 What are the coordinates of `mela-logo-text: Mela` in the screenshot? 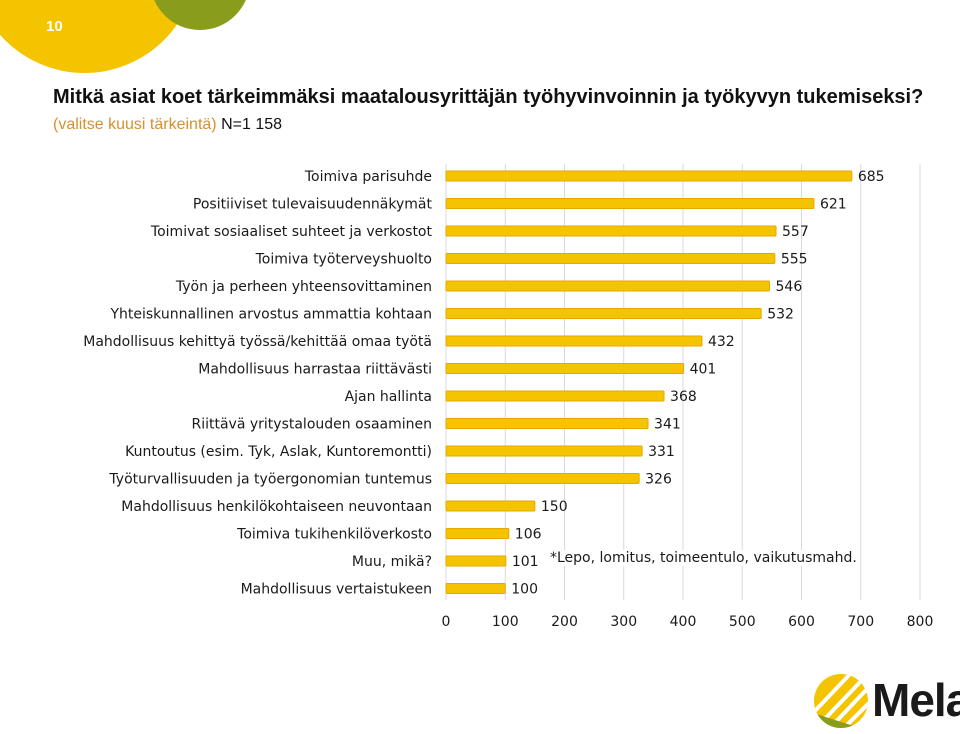 It's located at (916, 700).